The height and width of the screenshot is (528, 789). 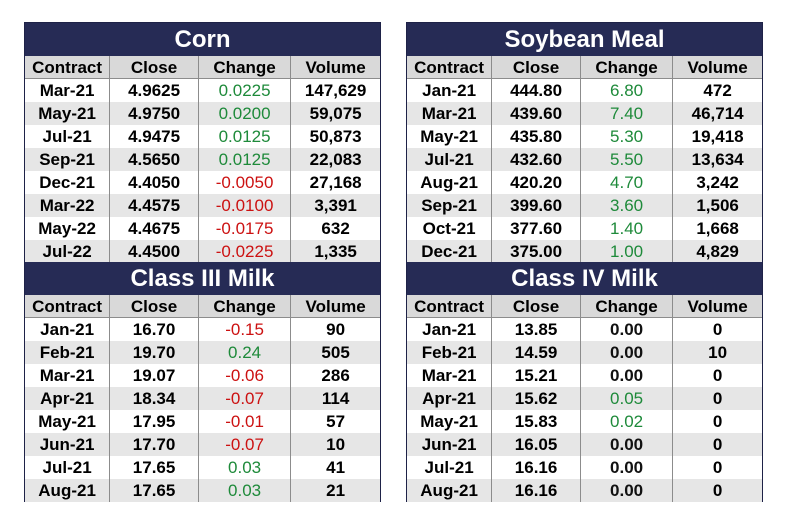 I want to click on table-row: May-21 17.95 -0.01 57, so click(x=202, y=421).